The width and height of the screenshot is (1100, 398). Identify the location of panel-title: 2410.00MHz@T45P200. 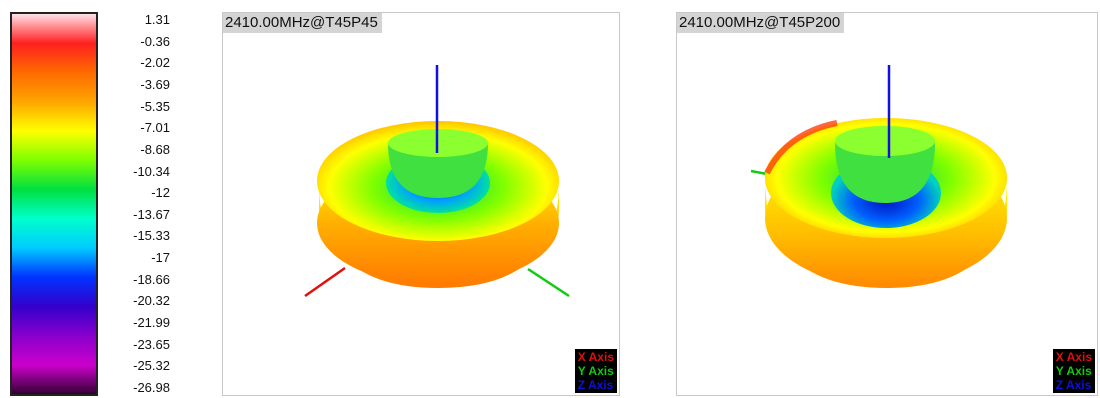
(761, 23).